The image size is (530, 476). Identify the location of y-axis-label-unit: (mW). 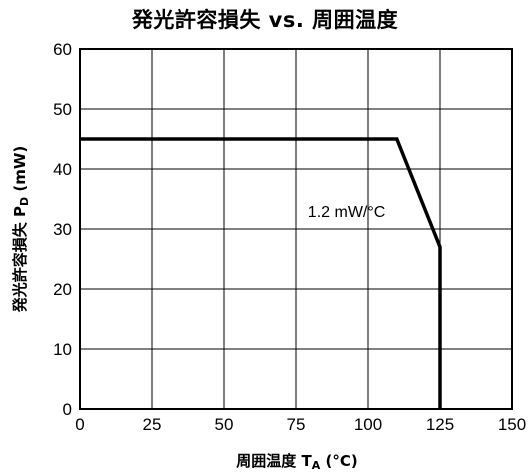
(20, 171).